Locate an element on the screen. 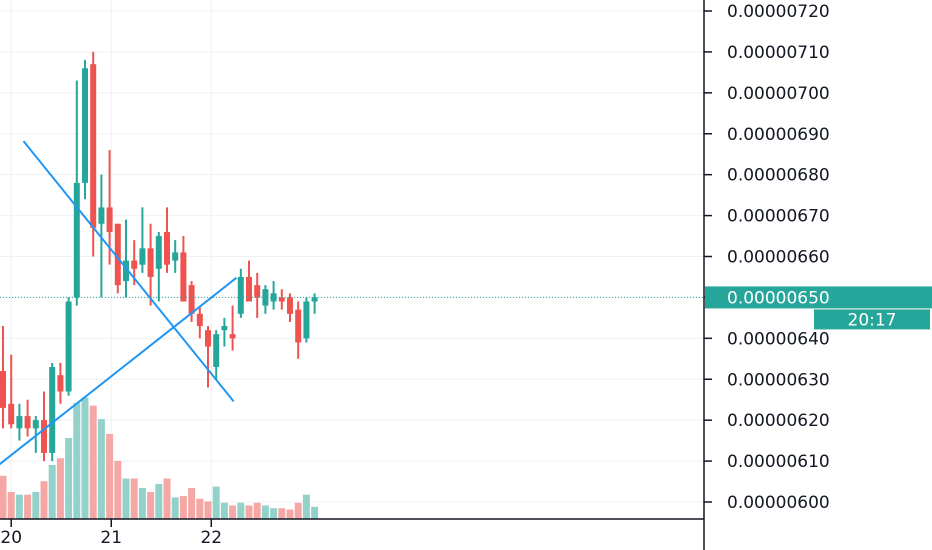 The height and width of the screenshot is (550, 932). bar-countdown: 20:17 is located at coordinates (872, 319).